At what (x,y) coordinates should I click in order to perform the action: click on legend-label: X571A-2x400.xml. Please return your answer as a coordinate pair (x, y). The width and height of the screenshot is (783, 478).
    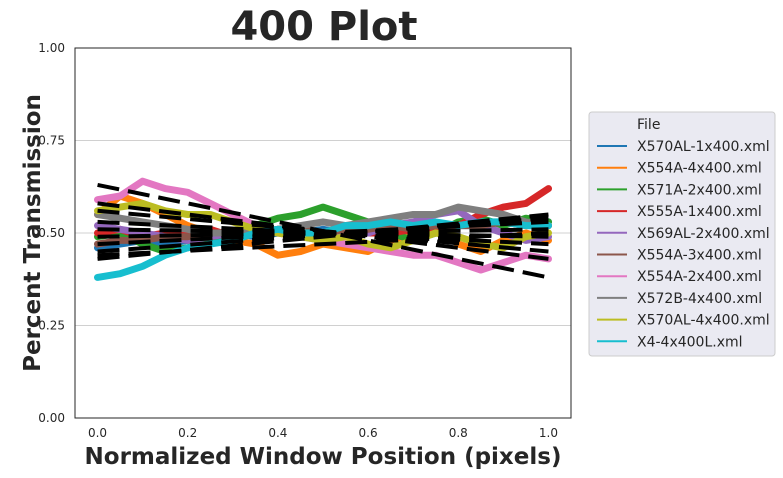
    Looking at the image, I should click on (699, 190).